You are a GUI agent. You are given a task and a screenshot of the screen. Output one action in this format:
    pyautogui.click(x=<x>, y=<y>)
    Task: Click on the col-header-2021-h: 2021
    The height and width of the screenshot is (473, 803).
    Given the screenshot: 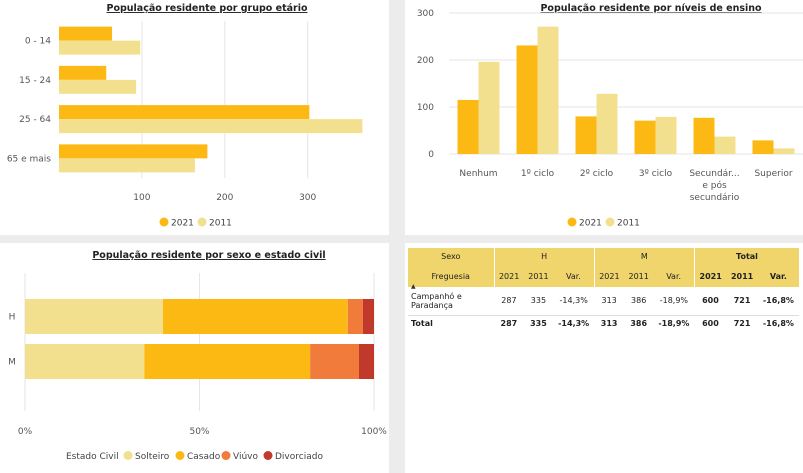 What is the action you would take?
    pyautogui.click(x=508, y=276)
    